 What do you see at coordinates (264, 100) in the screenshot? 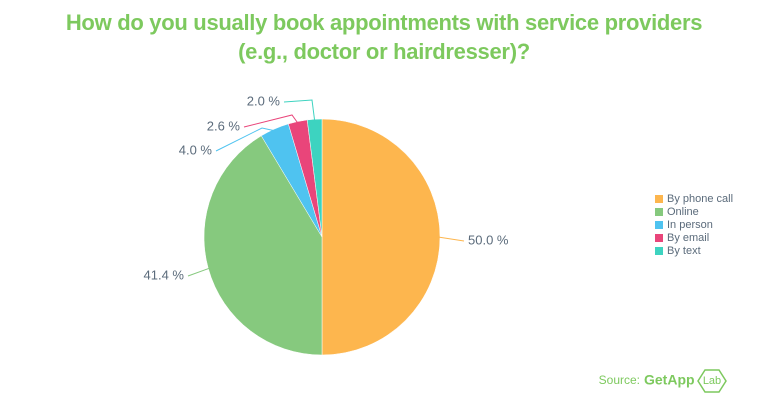
I see `value-label: 2.0 %` at bounding box center [264, 100].